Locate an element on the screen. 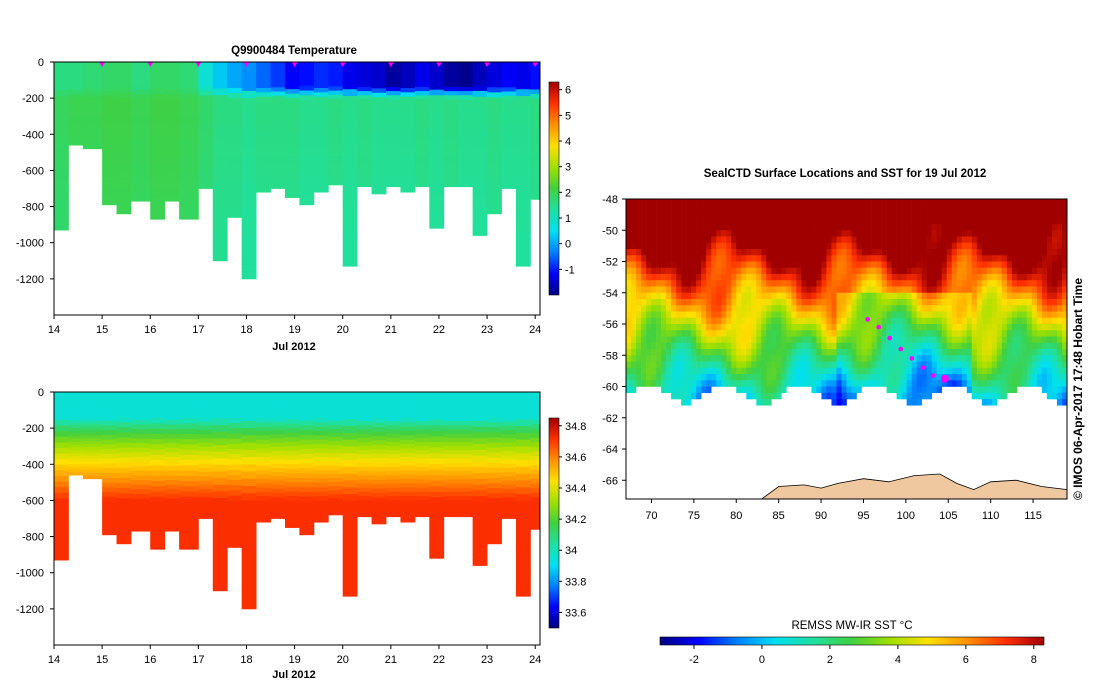 The height and width of the screenshot is (700, 1099). y-tick-label: -1000 is located at coordinates (30, 574).